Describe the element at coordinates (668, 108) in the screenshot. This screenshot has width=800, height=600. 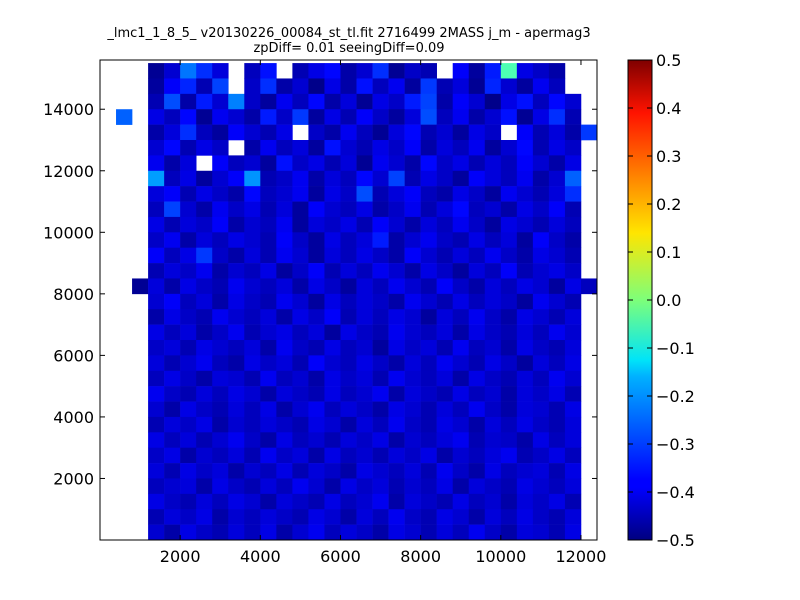
I see `colorbar-tick-label: 0.4` at that location.